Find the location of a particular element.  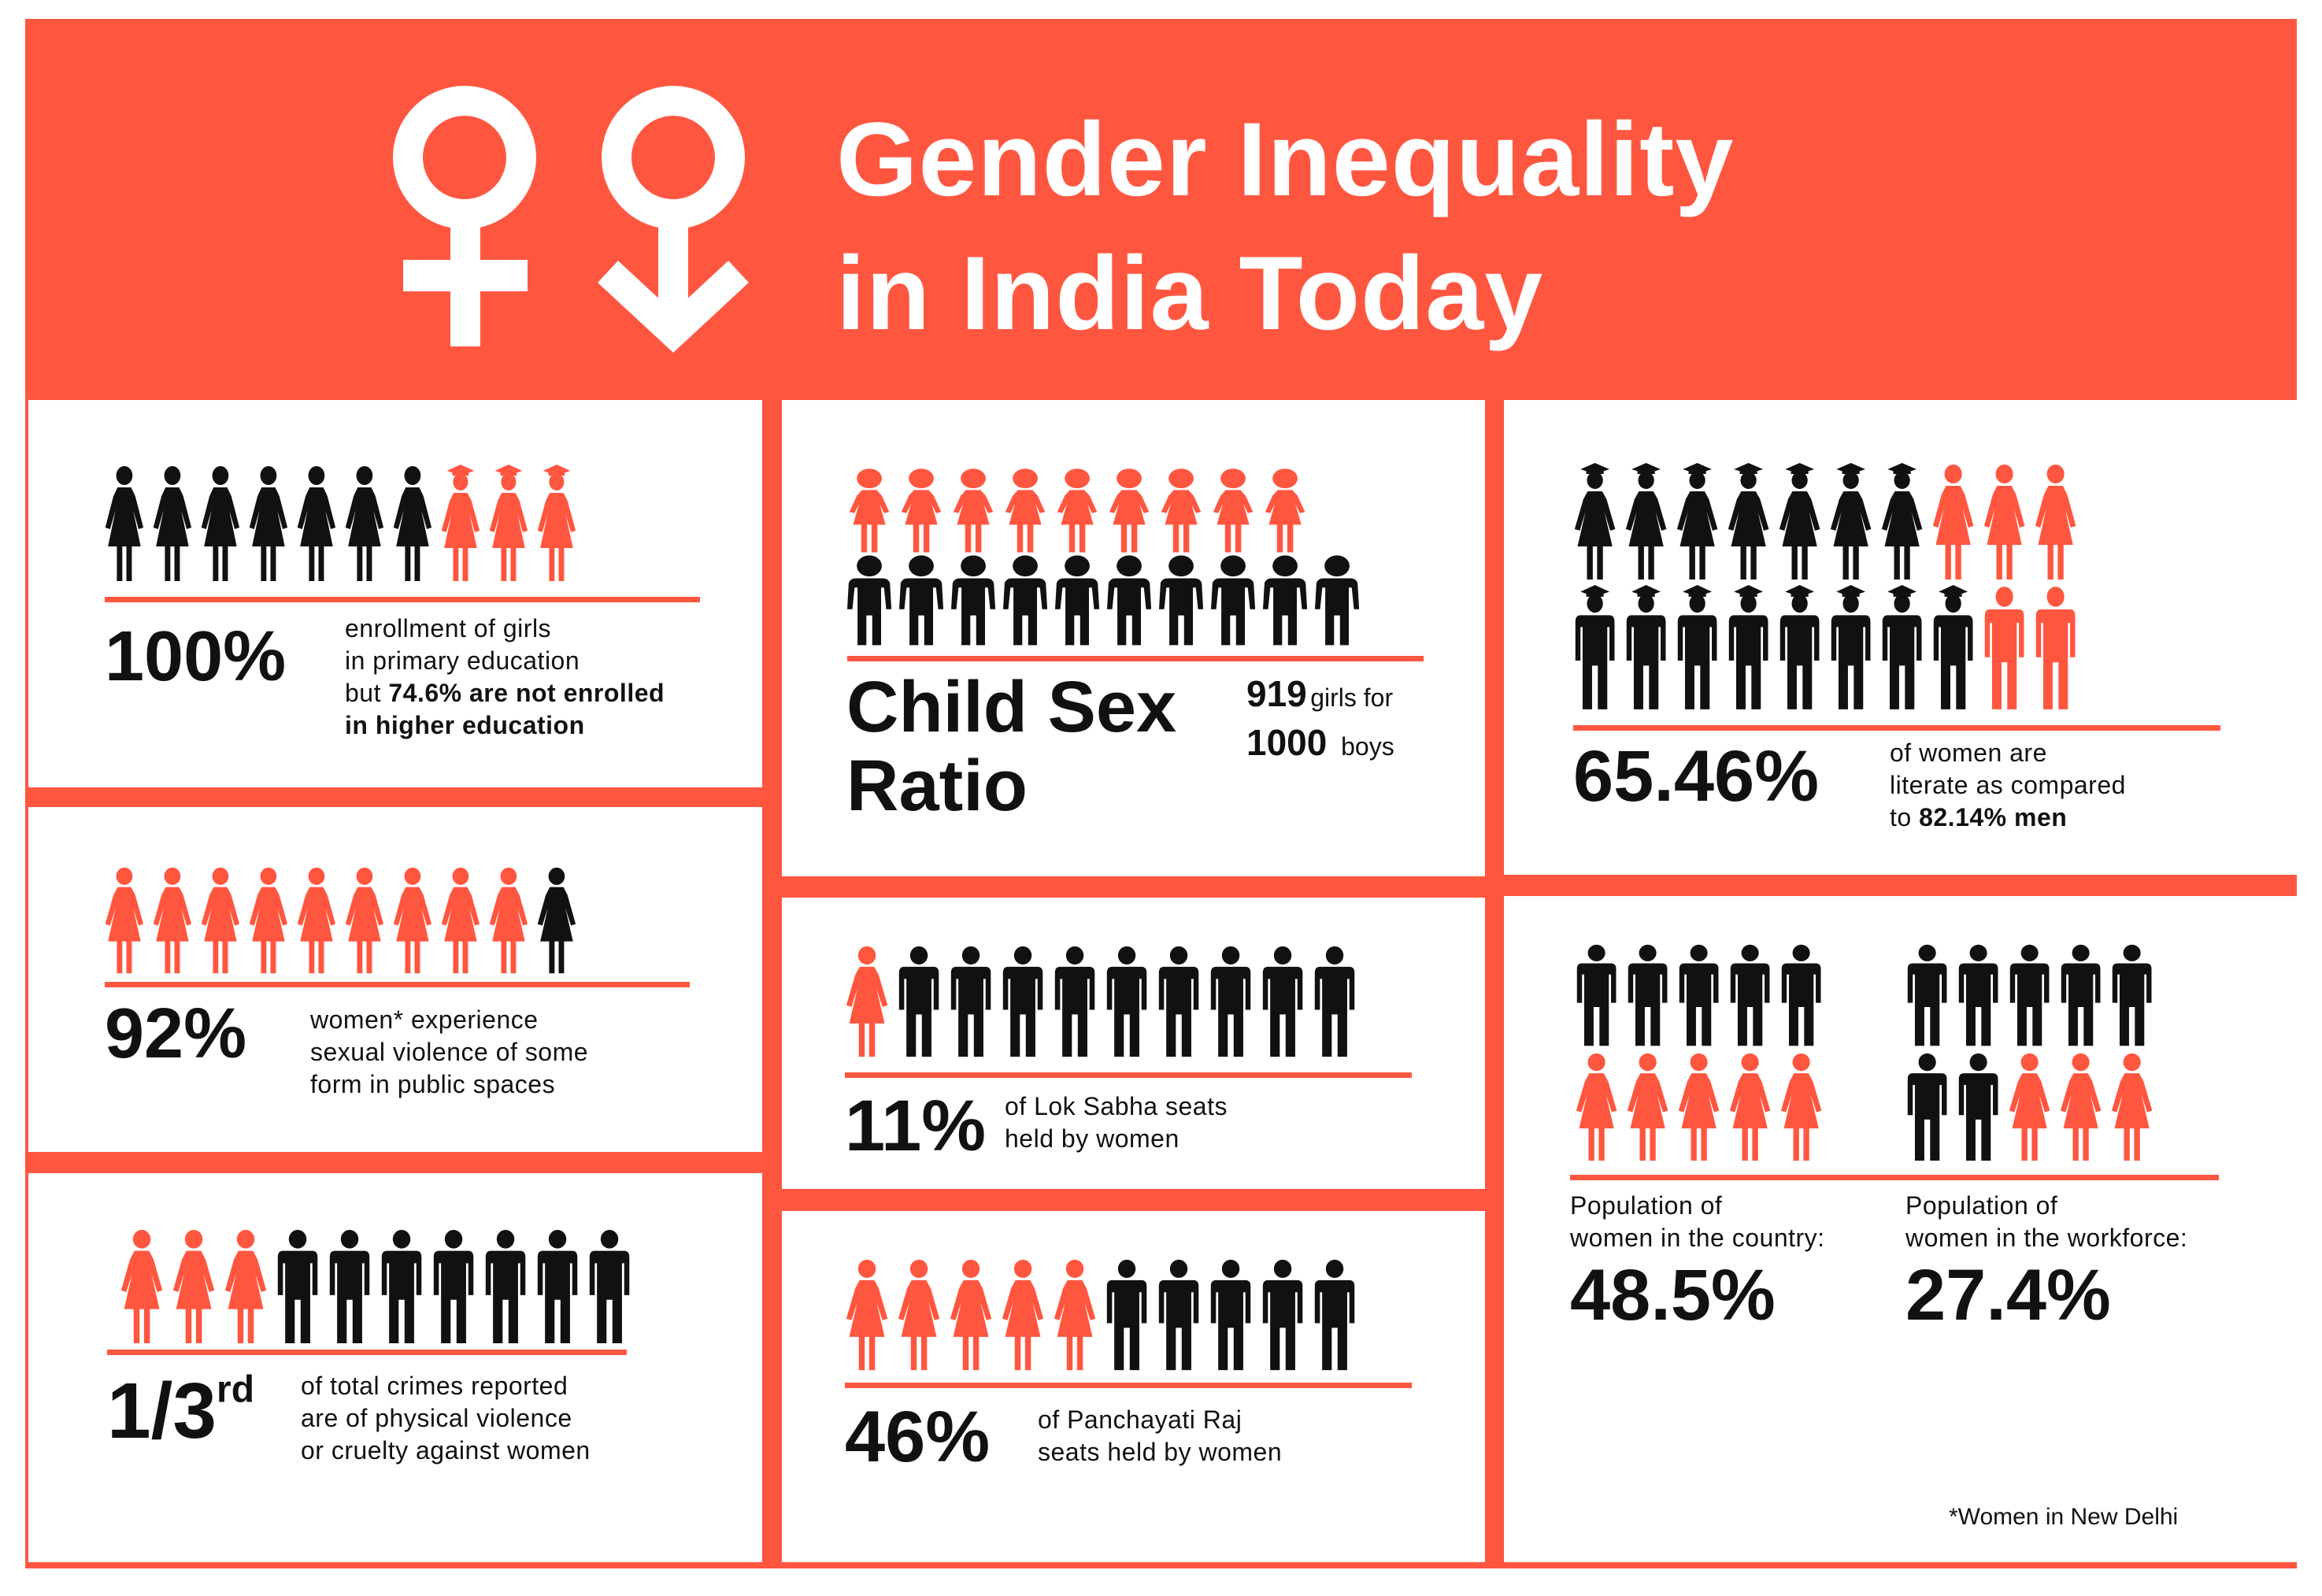

lok-sabha-panel: 11% of Lok Sabha seats held by women is located at coordinates (1133, 1043).